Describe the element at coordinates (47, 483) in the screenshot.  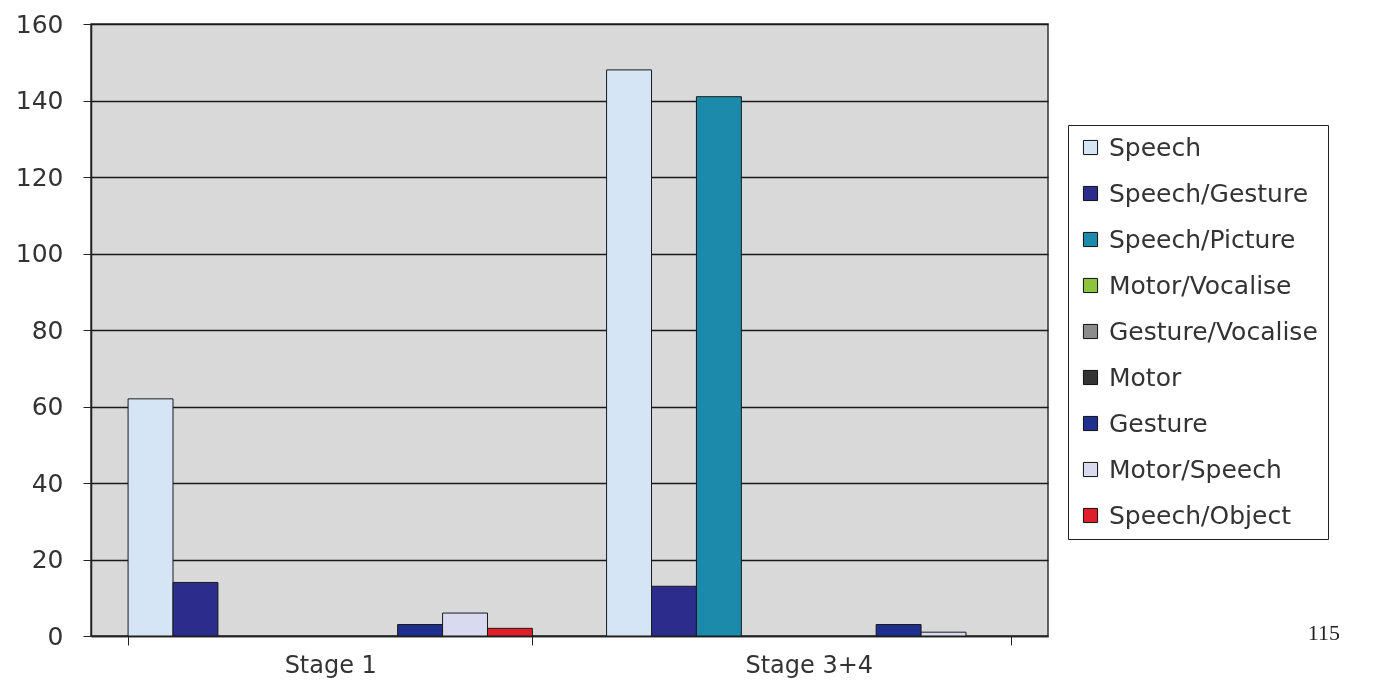
I see `y-tick-label: 40` at that location.